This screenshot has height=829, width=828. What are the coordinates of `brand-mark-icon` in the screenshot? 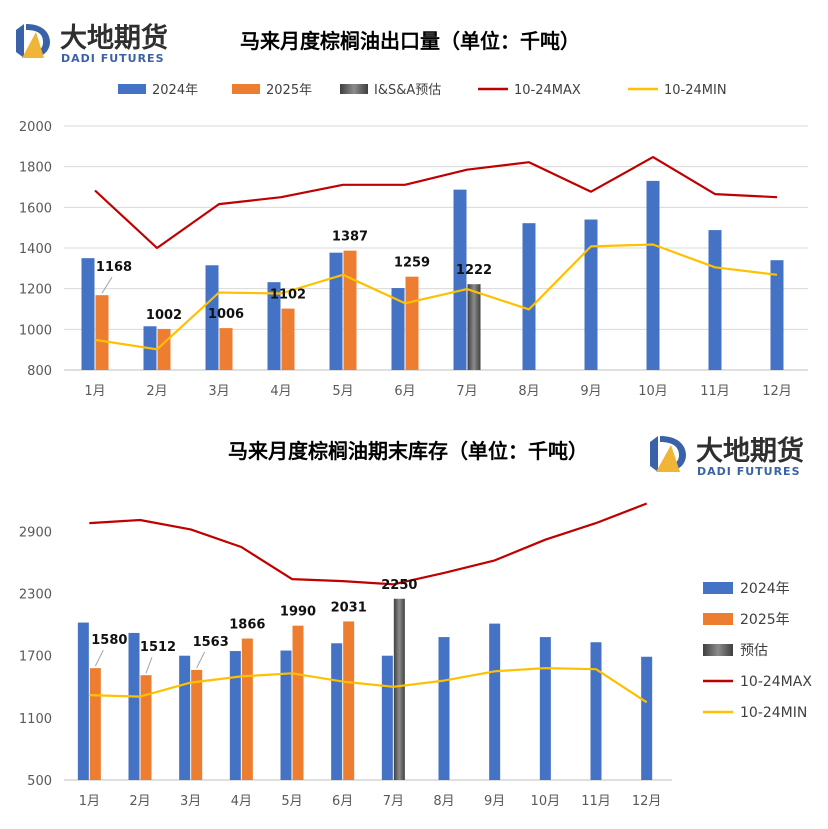 It's located at (33, 41).